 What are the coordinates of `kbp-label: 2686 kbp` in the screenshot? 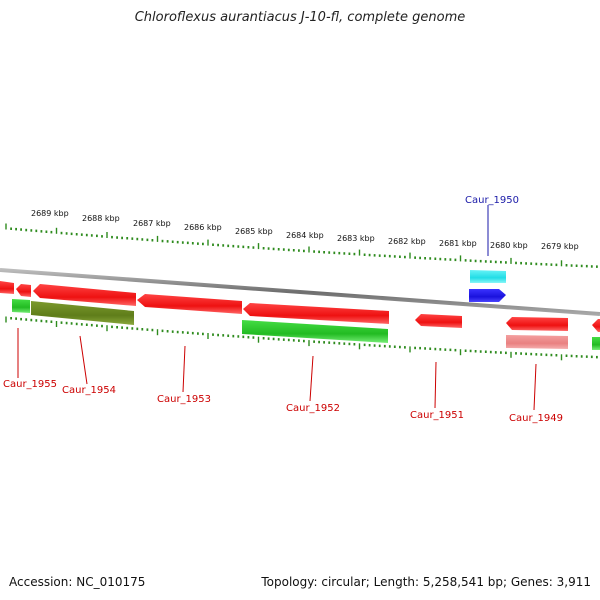 It's located at (203, 227).